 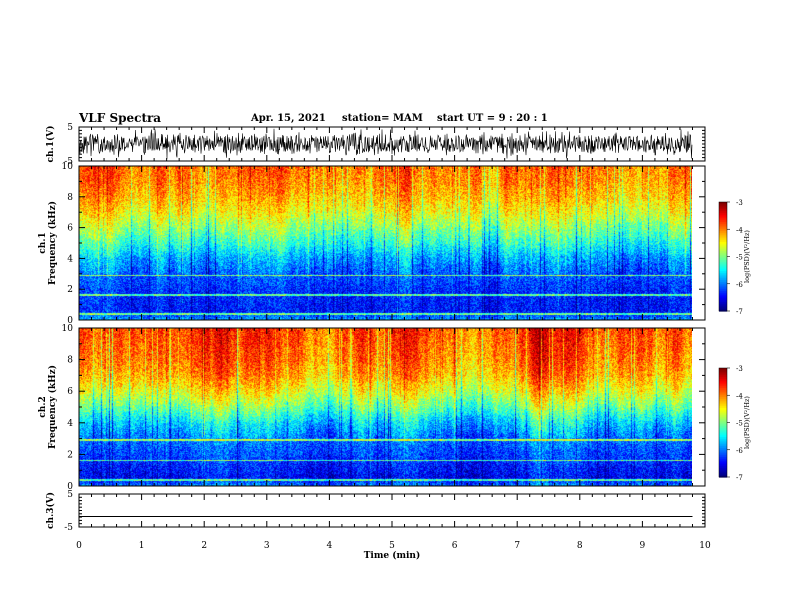 I want to click on colorbar-ch1-tick-label: -6, so click(x=739, y=285).